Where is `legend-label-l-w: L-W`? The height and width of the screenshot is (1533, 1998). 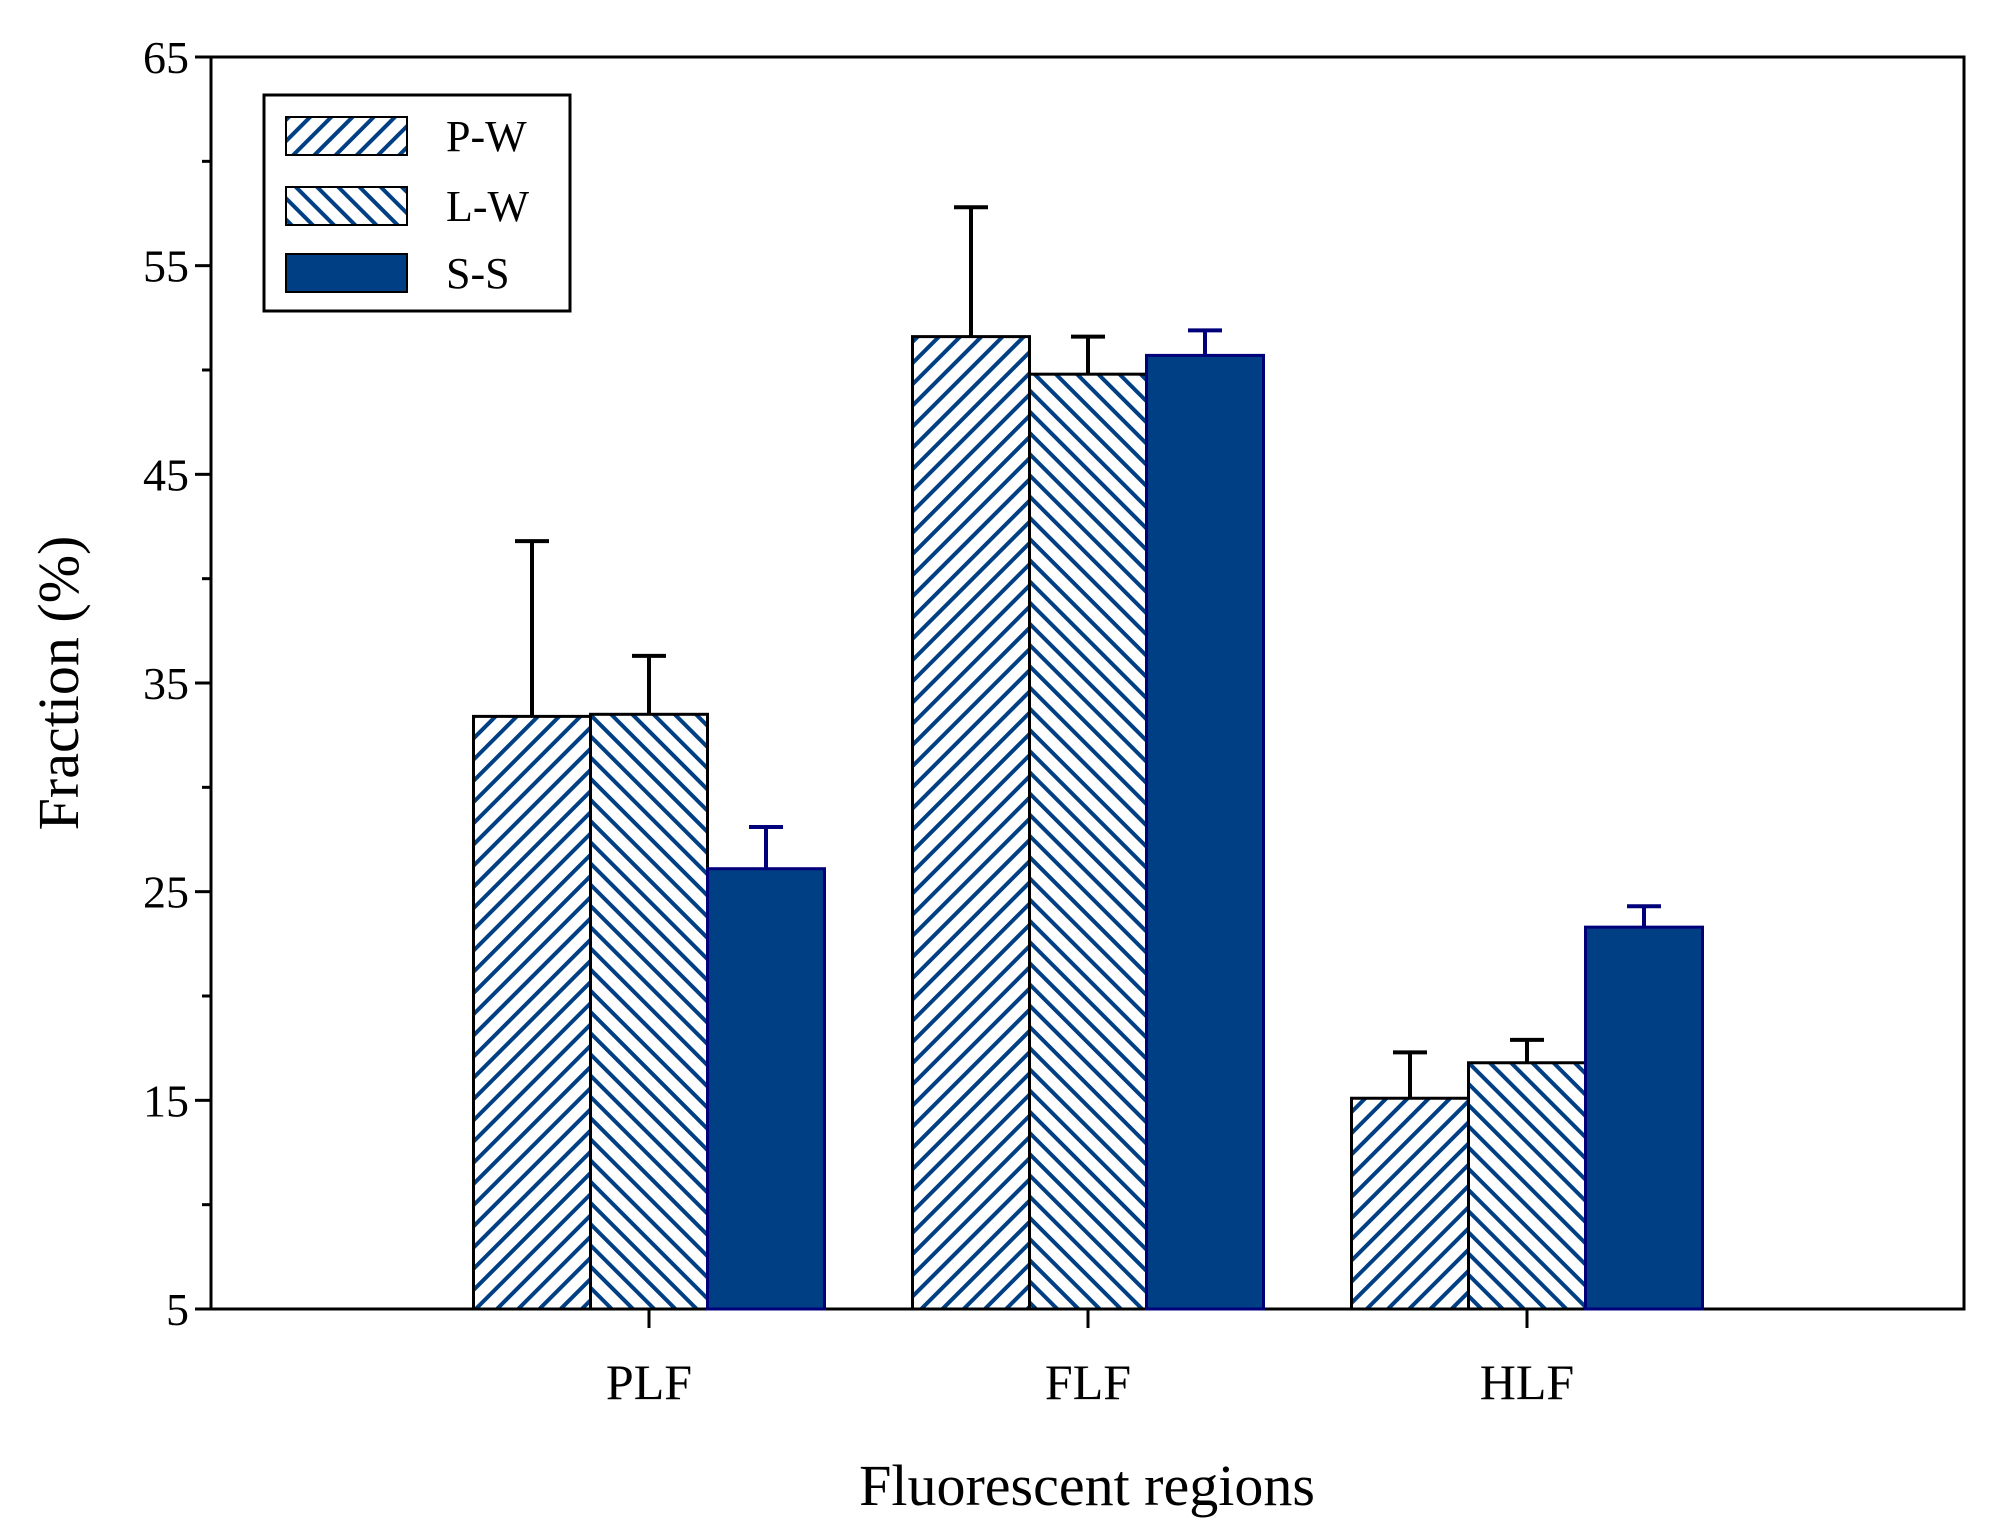 legend-label-l-w: L-W is located at coordinates (488, 206).